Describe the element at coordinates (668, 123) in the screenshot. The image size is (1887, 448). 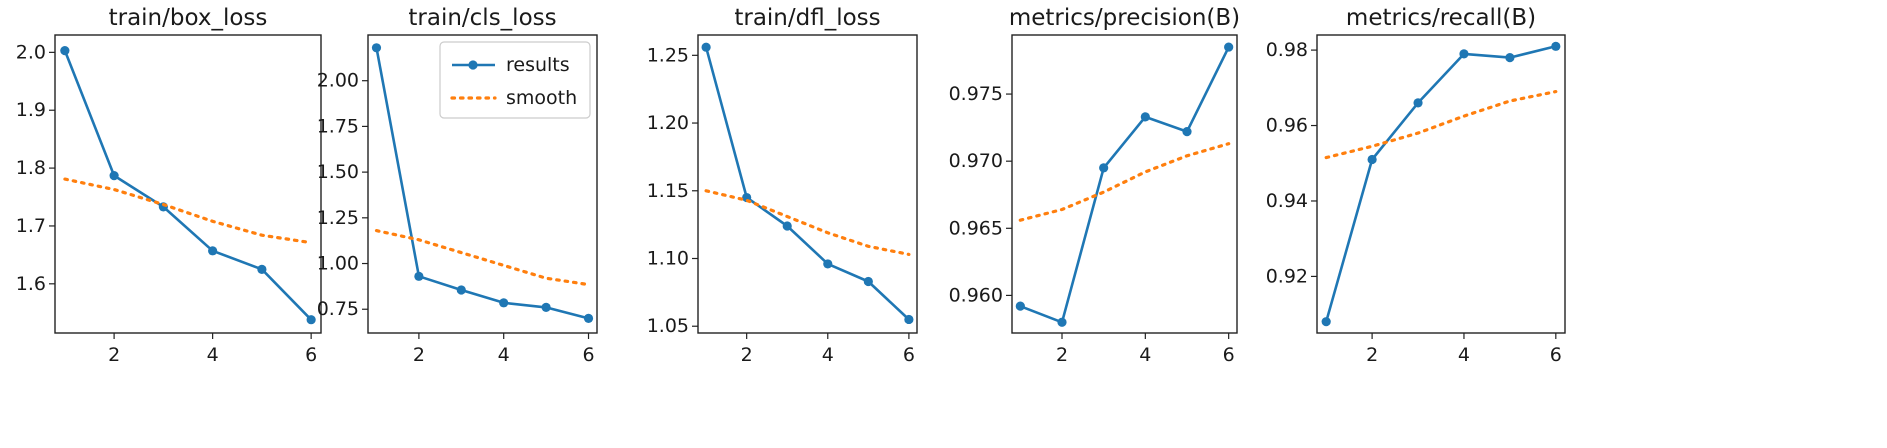
I see `y-tick-label: 1.20` at that location.